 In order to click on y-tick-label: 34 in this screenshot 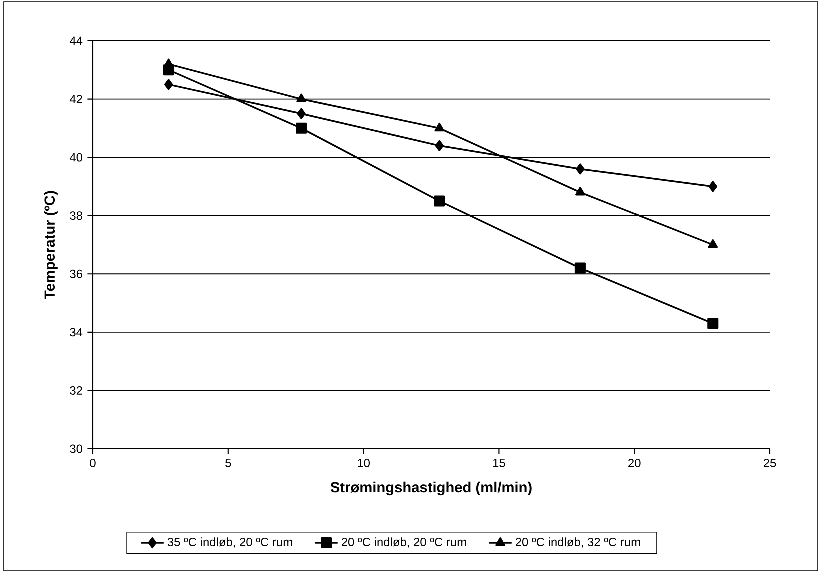, I will do `click(76, 332)`.